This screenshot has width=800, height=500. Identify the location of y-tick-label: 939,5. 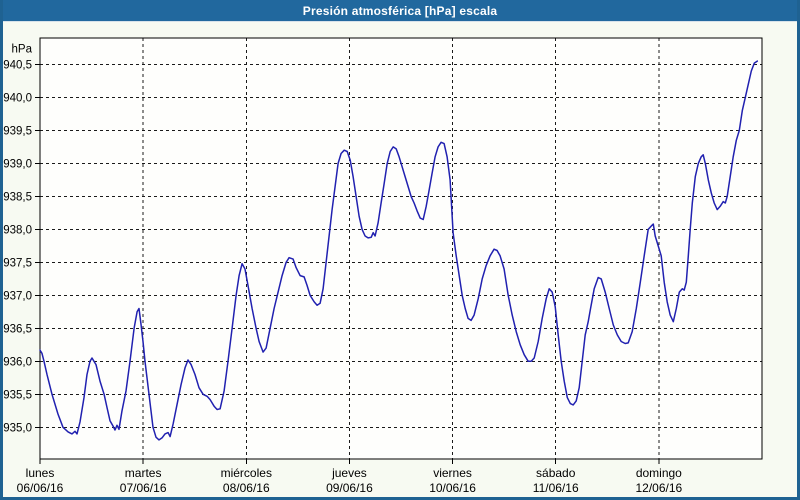
(17, 131).